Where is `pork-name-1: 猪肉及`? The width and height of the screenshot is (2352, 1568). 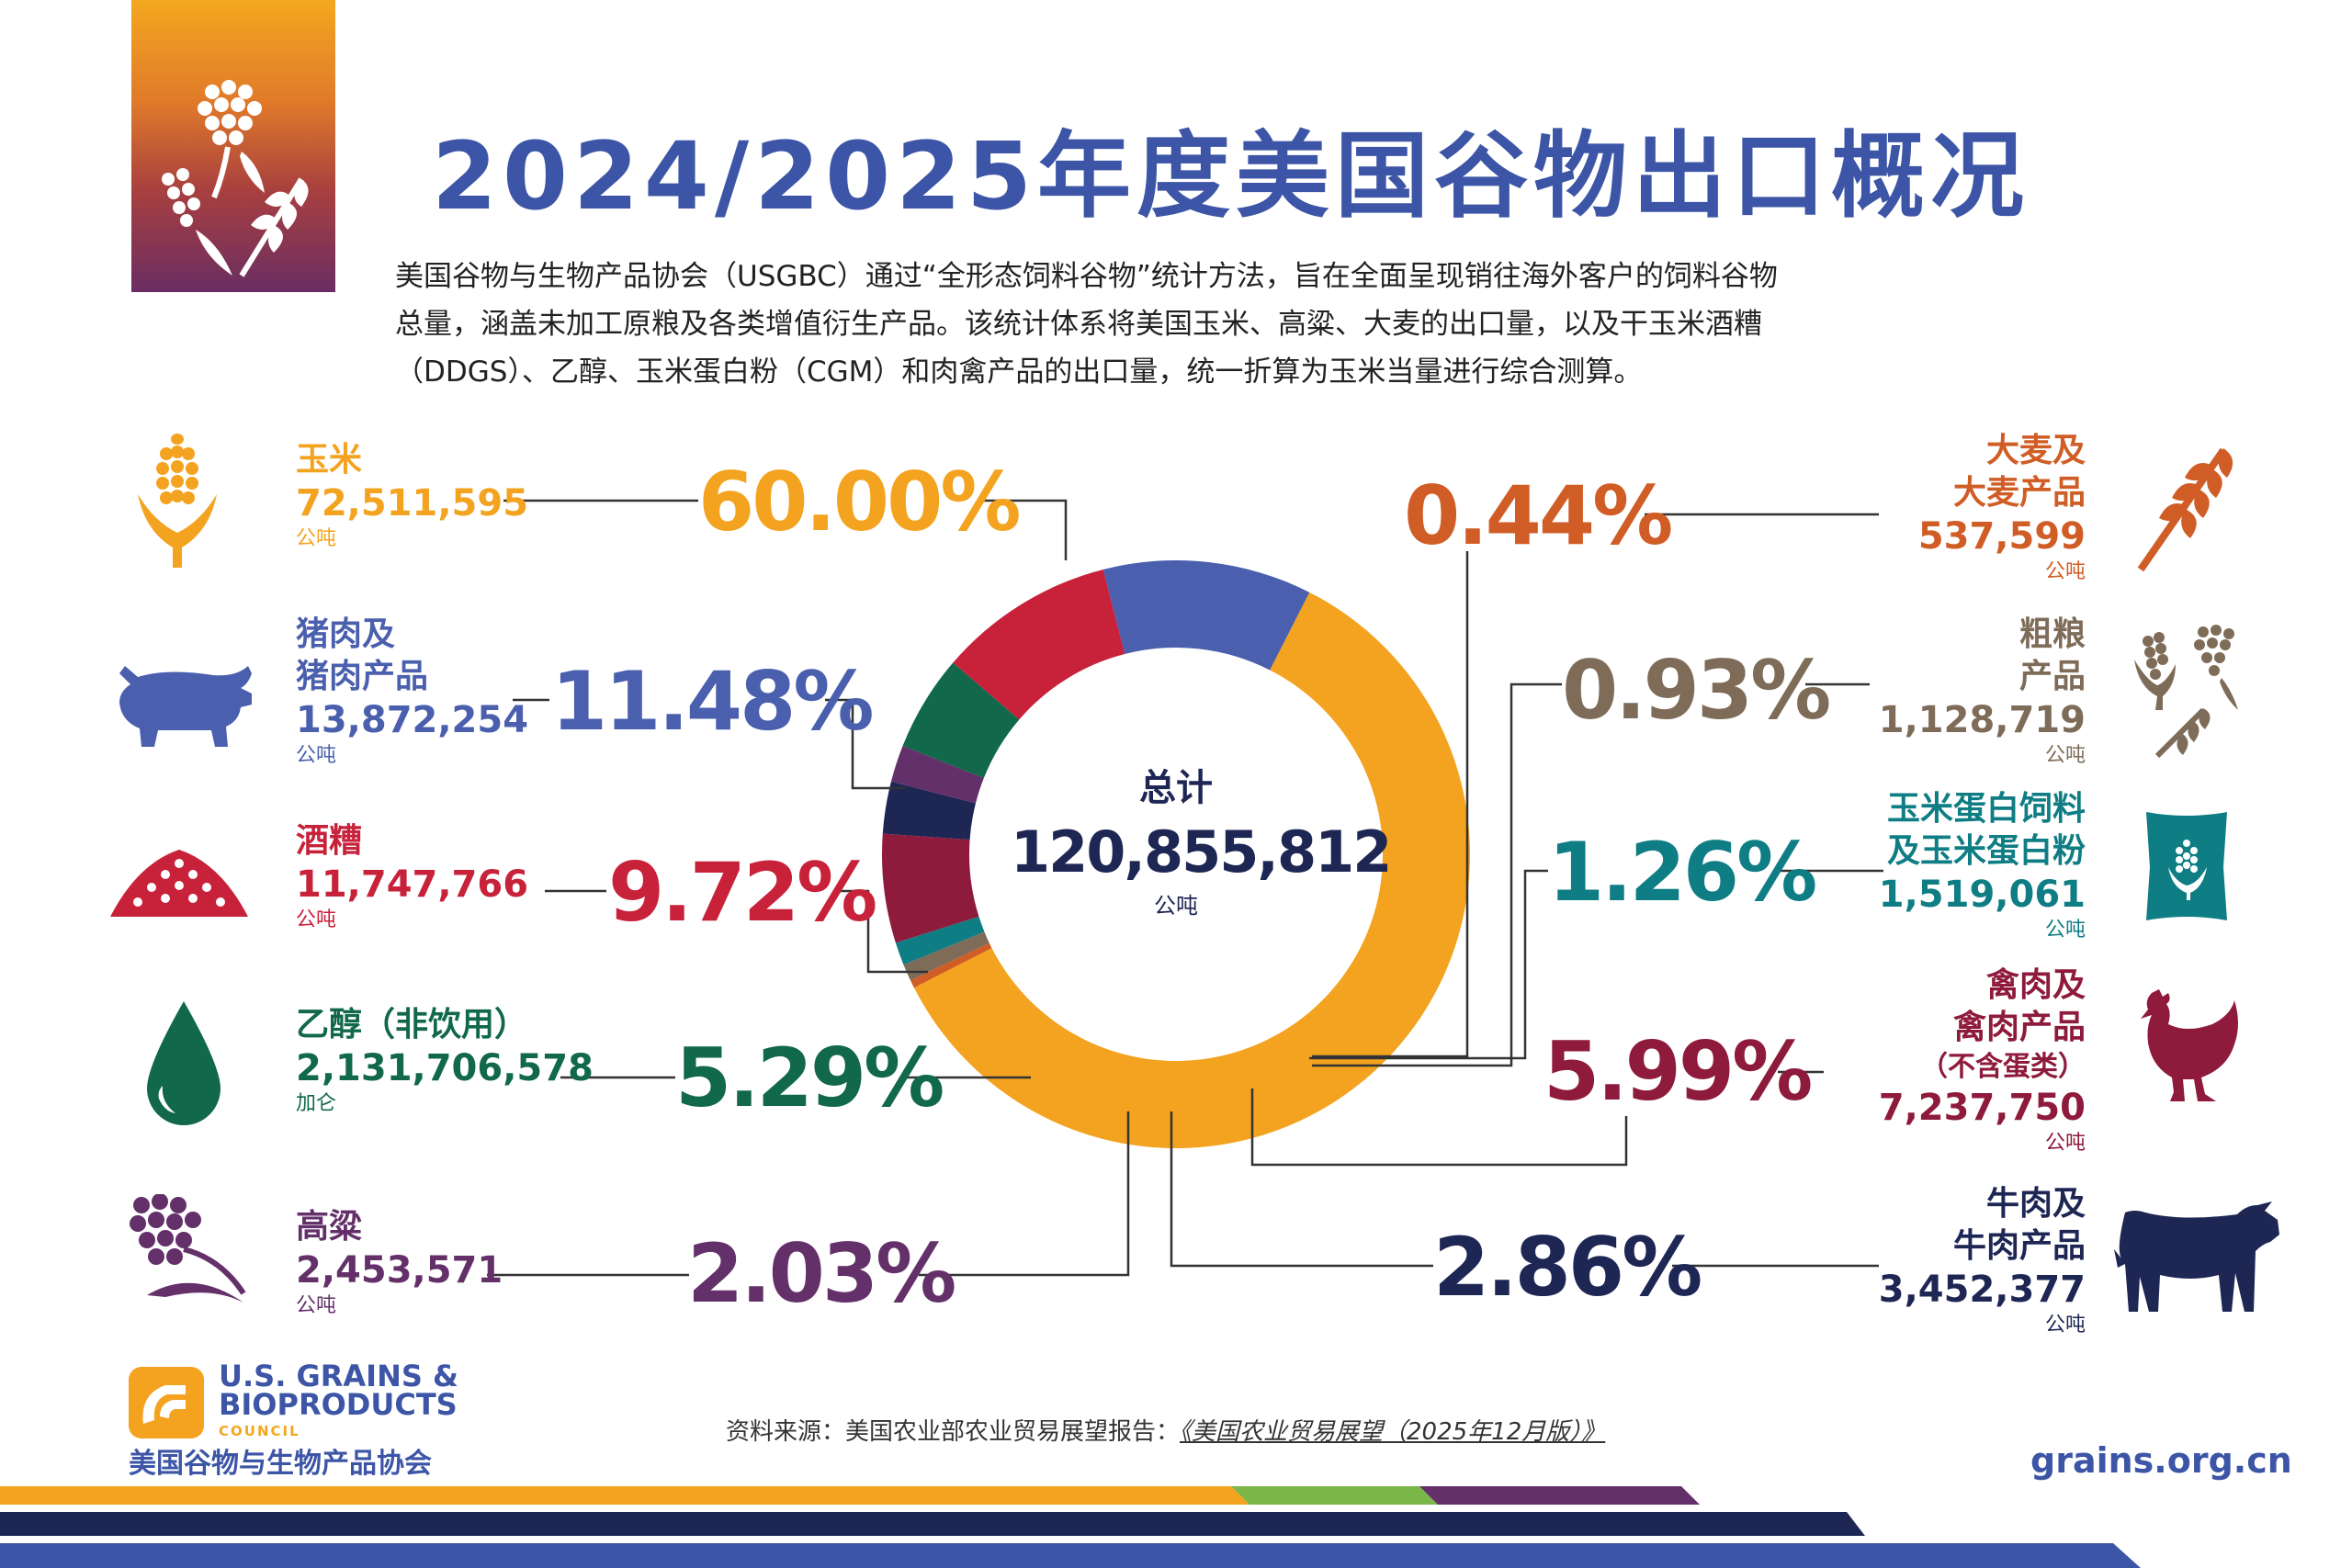 pork-name-1: 猪肉及 is located at coordinates (346, 634).